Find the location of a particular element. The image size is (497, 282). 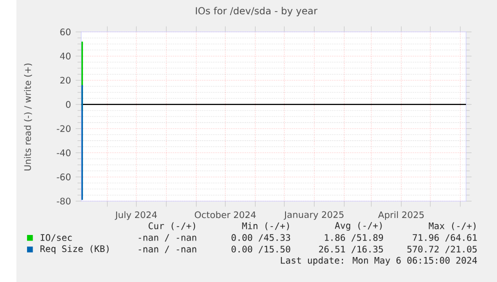

text: Avg (-/+) is located at coordinates (358, 226).